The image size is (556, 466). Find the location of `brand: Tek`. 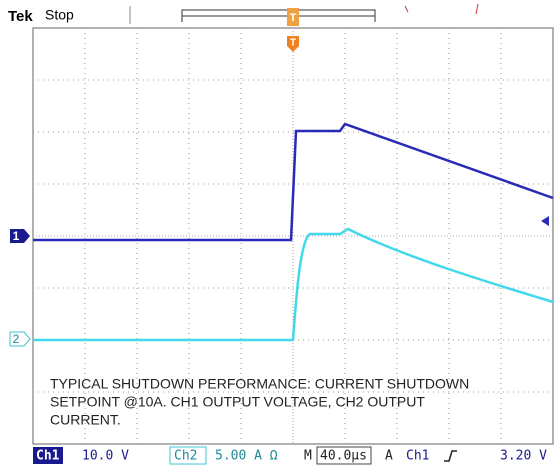

brand: Tek is located at coordinates (20, 16).